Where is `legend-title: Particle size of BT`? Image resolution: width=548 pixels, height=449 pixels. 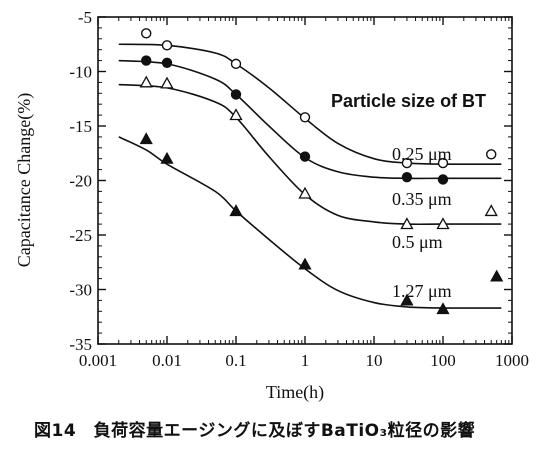
legend-title: Particle size of BT is located at coordinates (408, 101).